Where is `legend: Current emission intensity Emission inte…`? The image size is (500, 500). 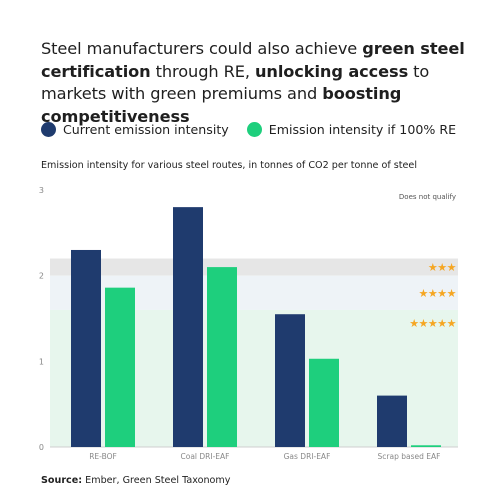 legend: Current emission intensity Emission inte… is located at coordinates (257, 129).